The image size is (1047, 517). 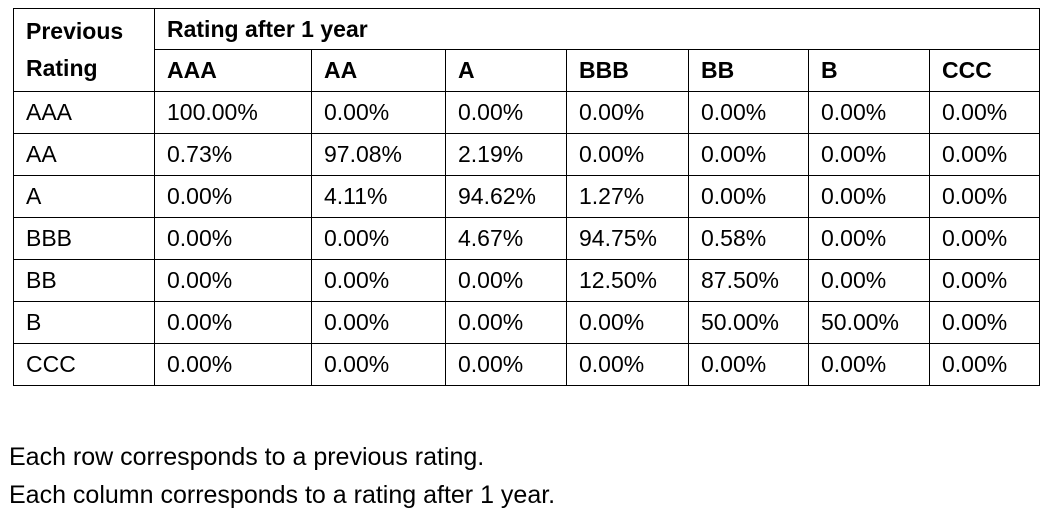 What do you see at coordinates (506, 154) in the screenshot?
I see `table-cell: 2.19%` at bounding box center [506, 154].